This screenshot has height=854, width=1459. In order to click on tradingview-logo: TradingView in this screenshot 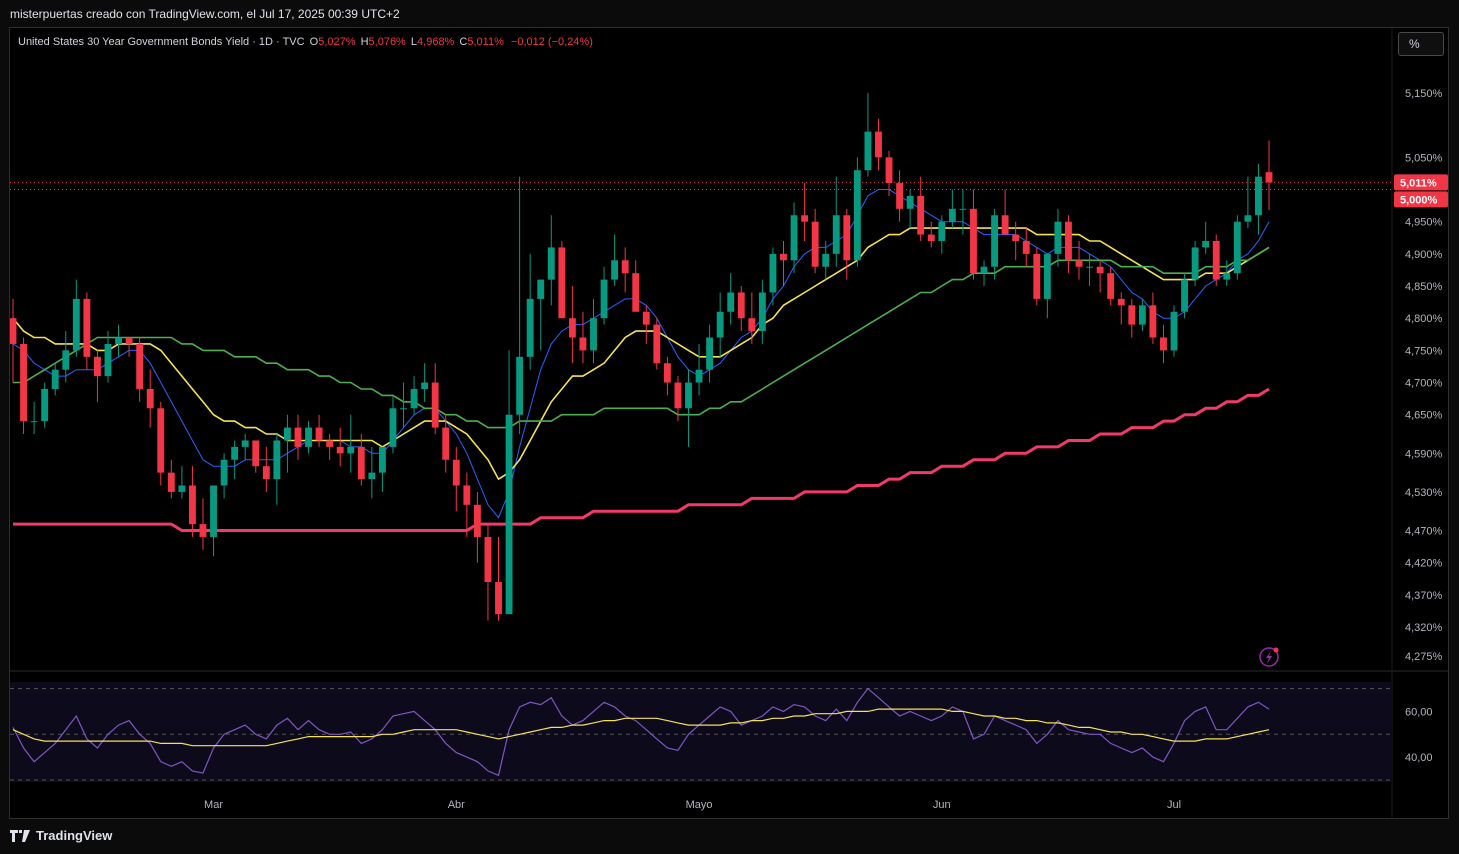, I will do `click(61, 835)`.